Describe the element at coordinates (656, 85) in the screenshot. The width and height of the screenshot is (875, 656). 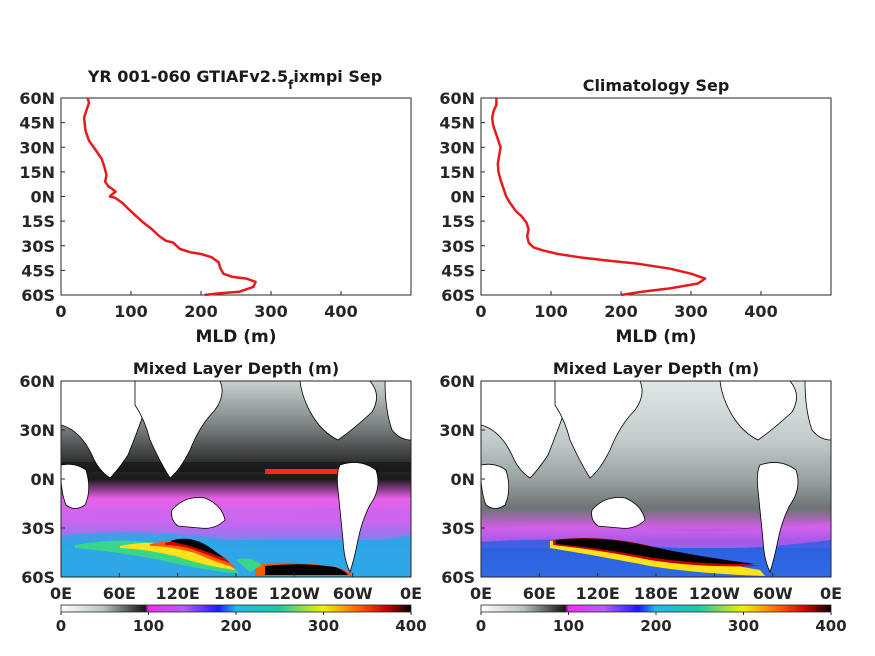
I see `profile-clim-title: Climatology Sep` at that location.